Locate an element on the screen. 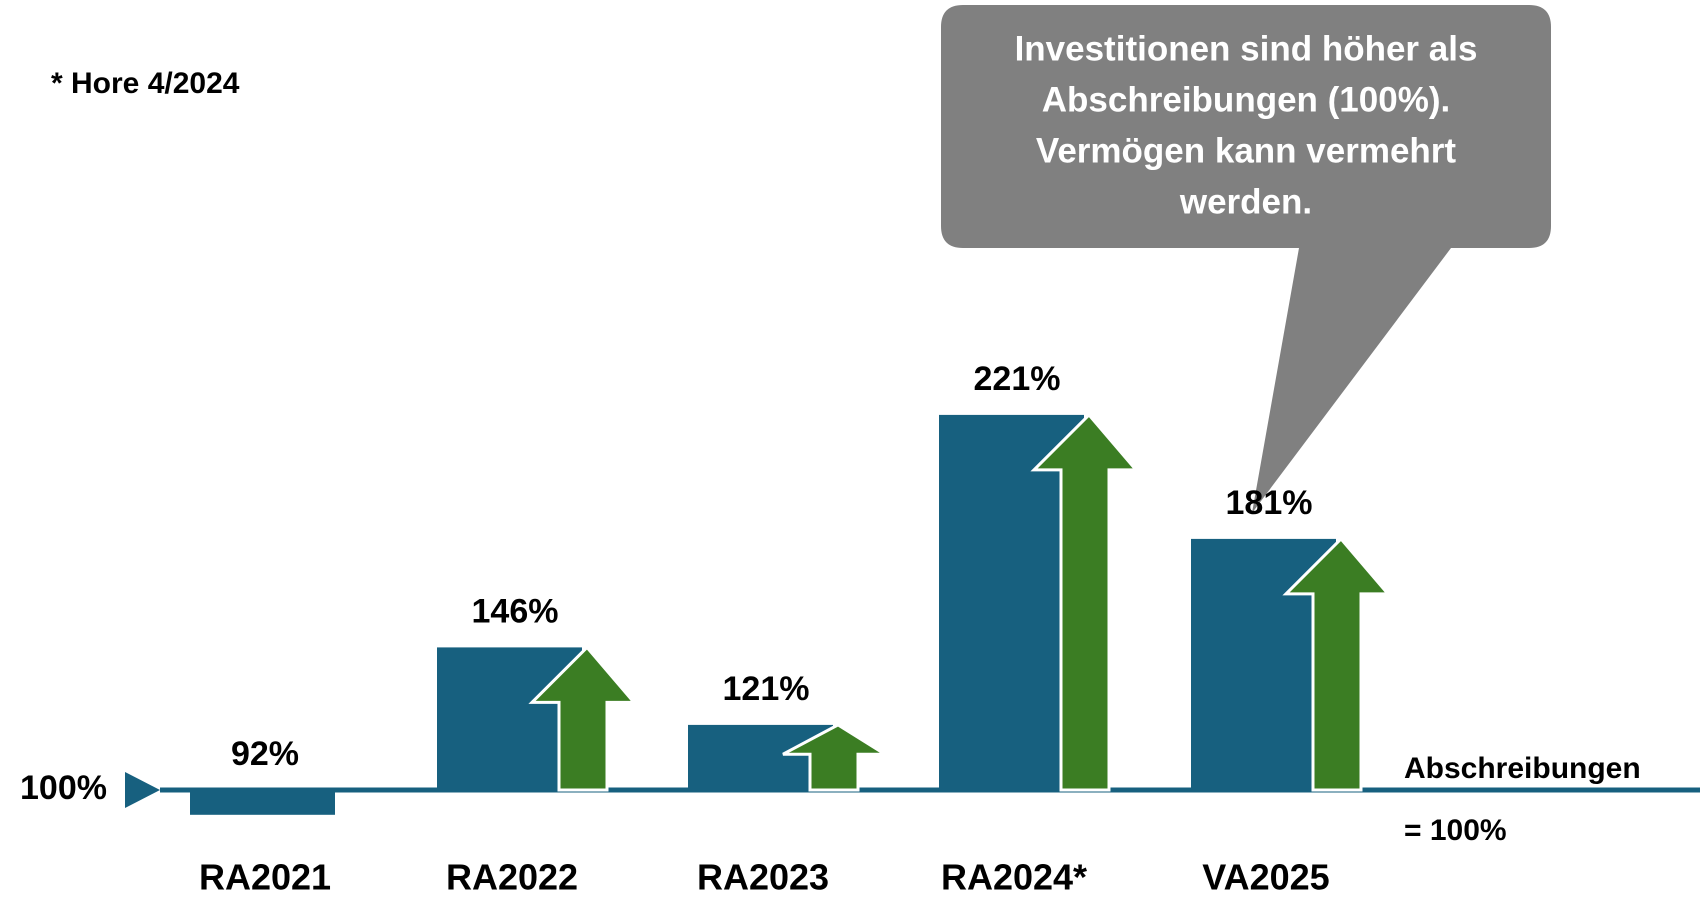 This screenshot has height=898, width=1704. category-label: RA2021 is located at coordinates (265, 877).